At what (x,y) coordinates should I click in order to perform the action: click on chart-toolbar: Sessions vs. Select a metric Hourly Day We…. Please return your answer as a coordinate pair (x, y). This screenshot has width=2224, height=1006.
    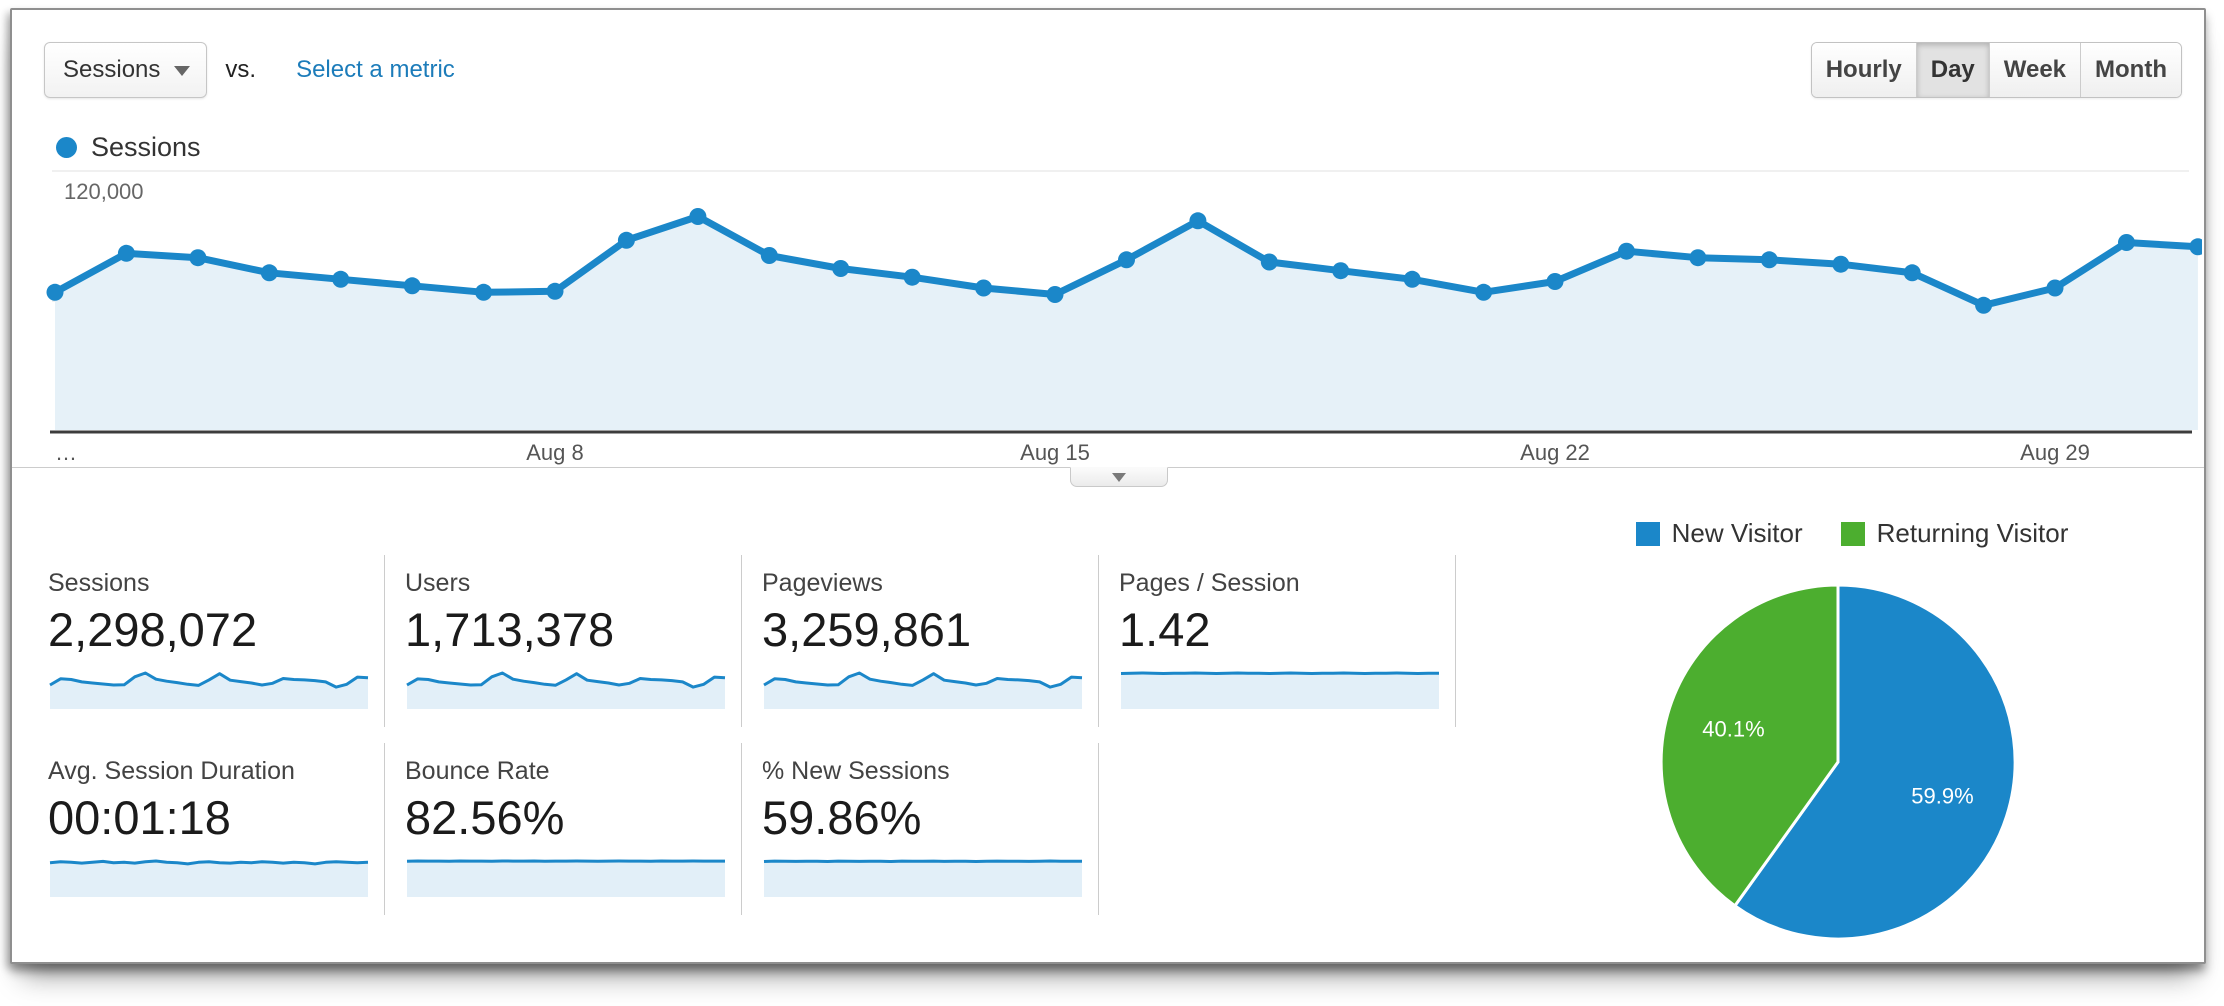
    Looking at the image, I should click on (1113, 70).